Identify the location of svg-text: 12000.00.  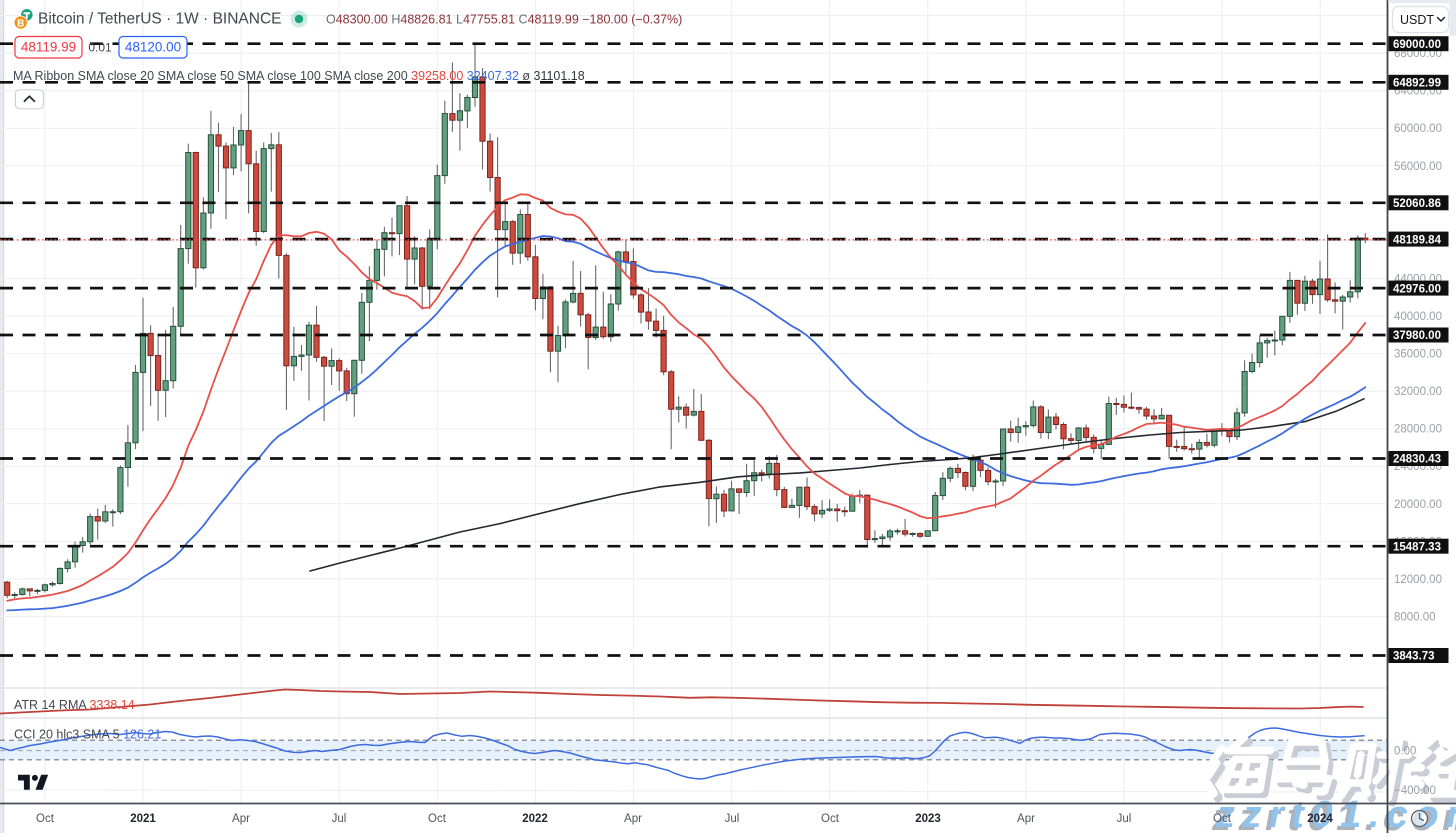
(1418, 580).